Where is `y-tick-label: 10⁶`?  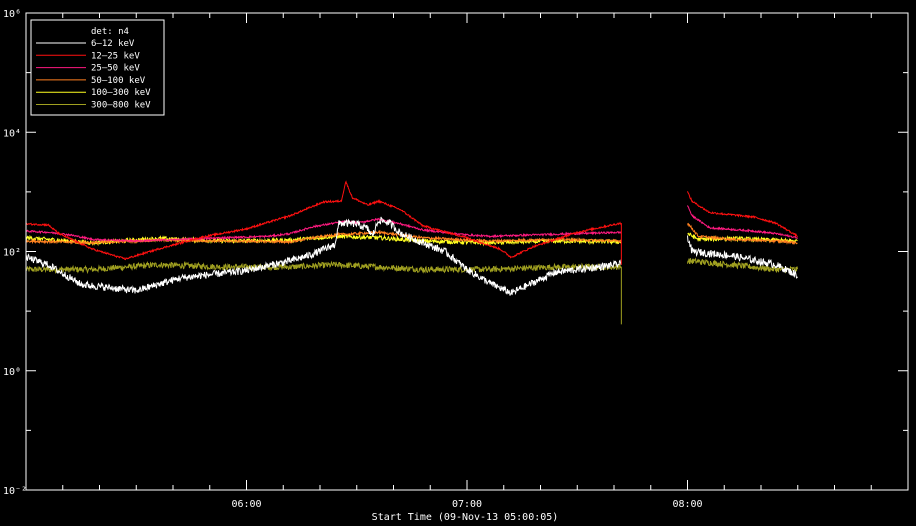
y-tick-label: 10⁶ is located at coordinates (12, 14).